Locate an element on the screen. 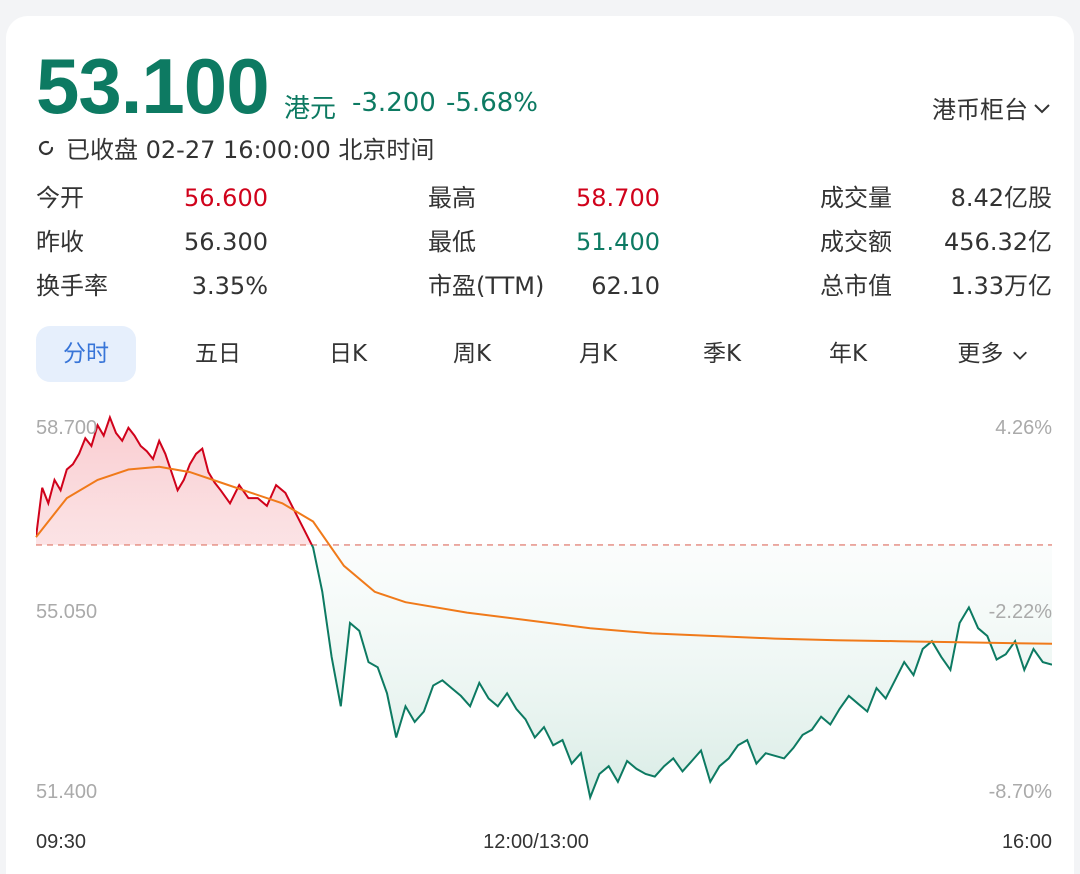 Image resolution: width=1080 pixels, height=874 pixels. x-tick-label: 16:00 is located at coordinates (1027, 842).